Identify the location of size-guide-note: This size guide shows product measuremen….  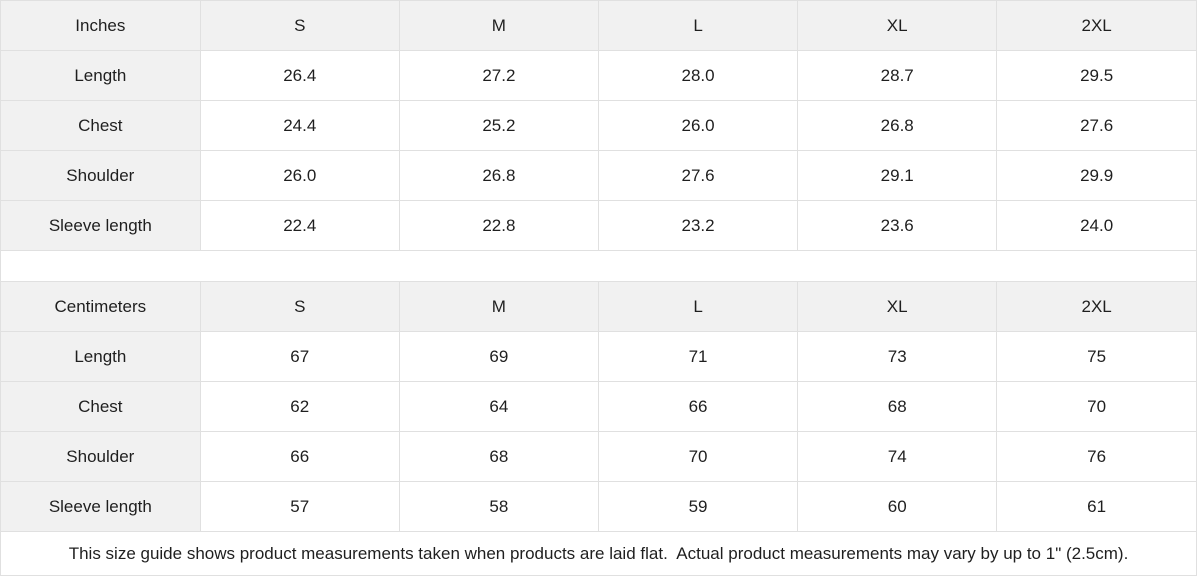
(598, 553).